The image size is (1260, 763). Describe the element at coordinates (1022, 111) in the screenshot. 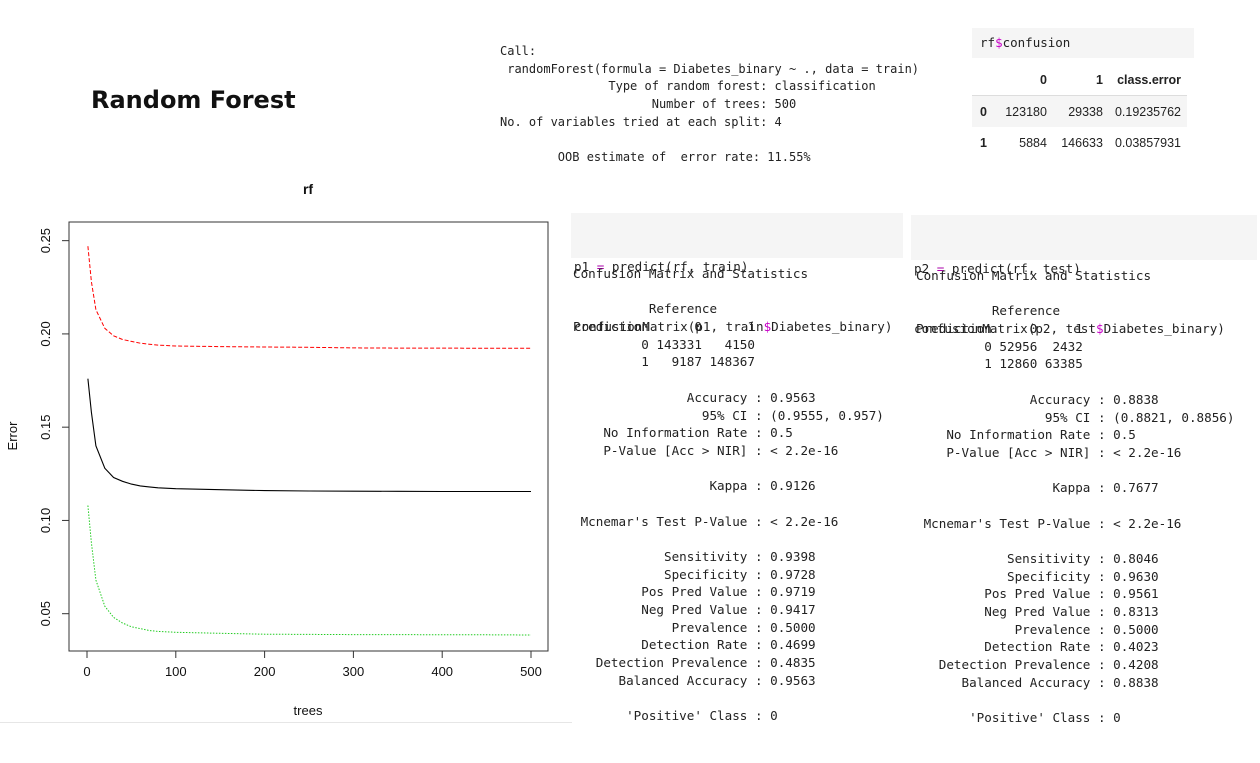

I see `confusion-cell: 123180` at that location.